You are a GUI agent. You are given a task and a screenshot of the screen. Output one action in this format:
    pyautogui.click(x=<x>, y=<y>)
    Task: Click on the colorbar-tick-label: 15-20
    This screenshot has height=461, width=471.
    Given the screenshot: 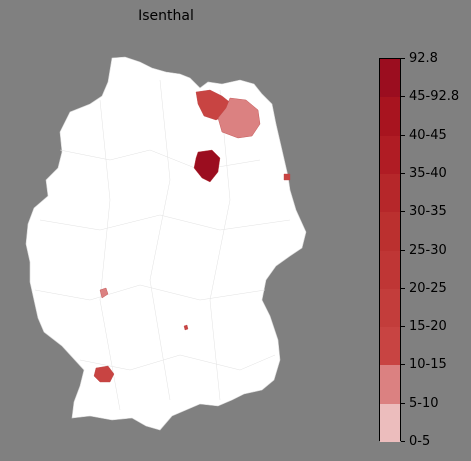 What is the action you would take?
    pyautogui.click(x=428, y=326)
    